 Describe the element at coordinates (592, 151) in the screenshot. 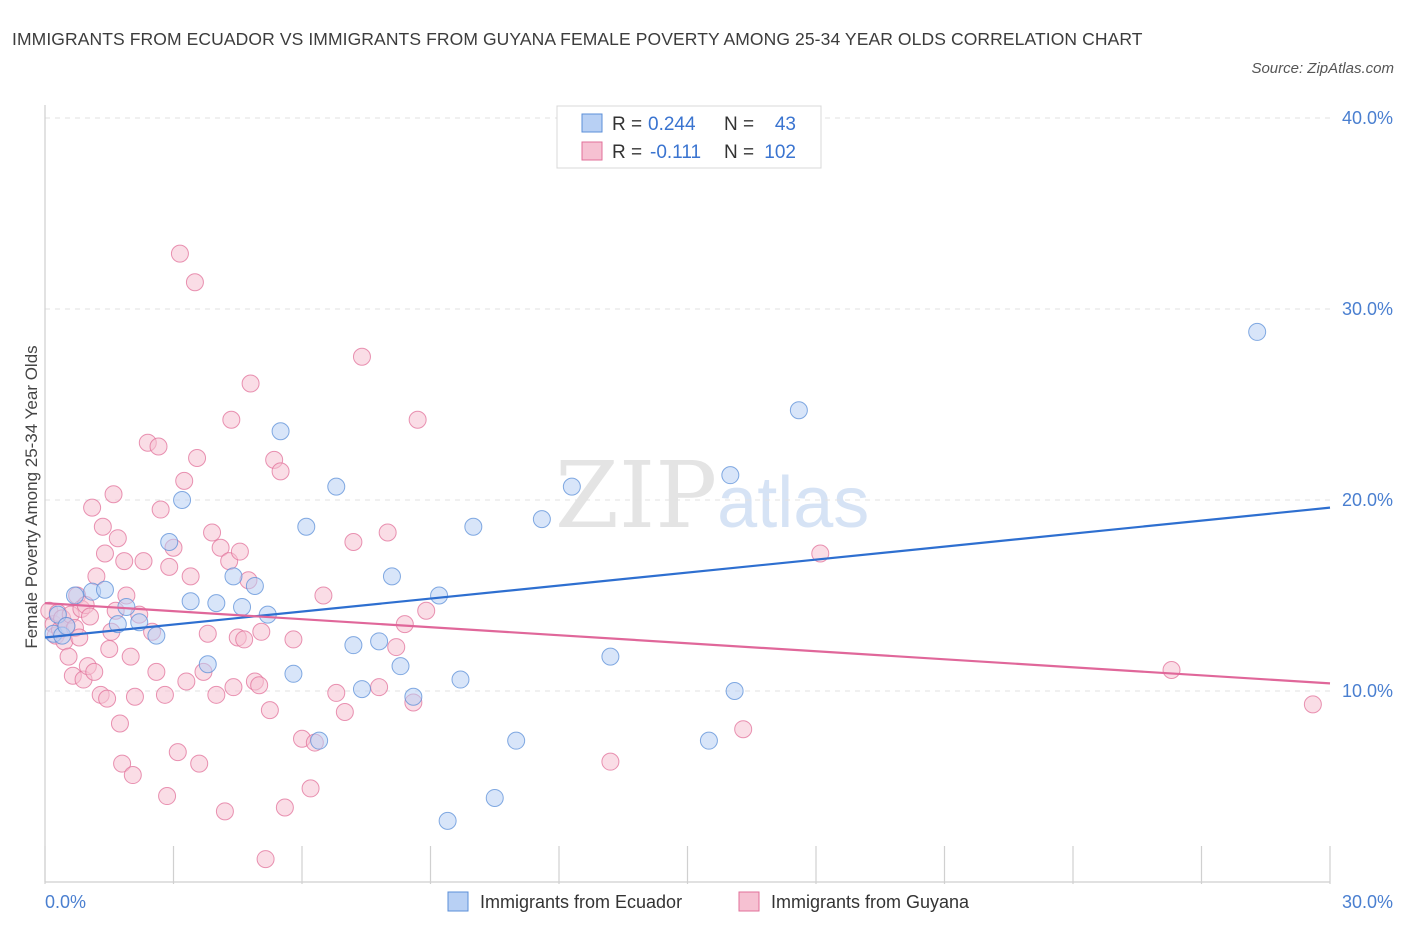

I see `legend-swatch-guyana` at that location.